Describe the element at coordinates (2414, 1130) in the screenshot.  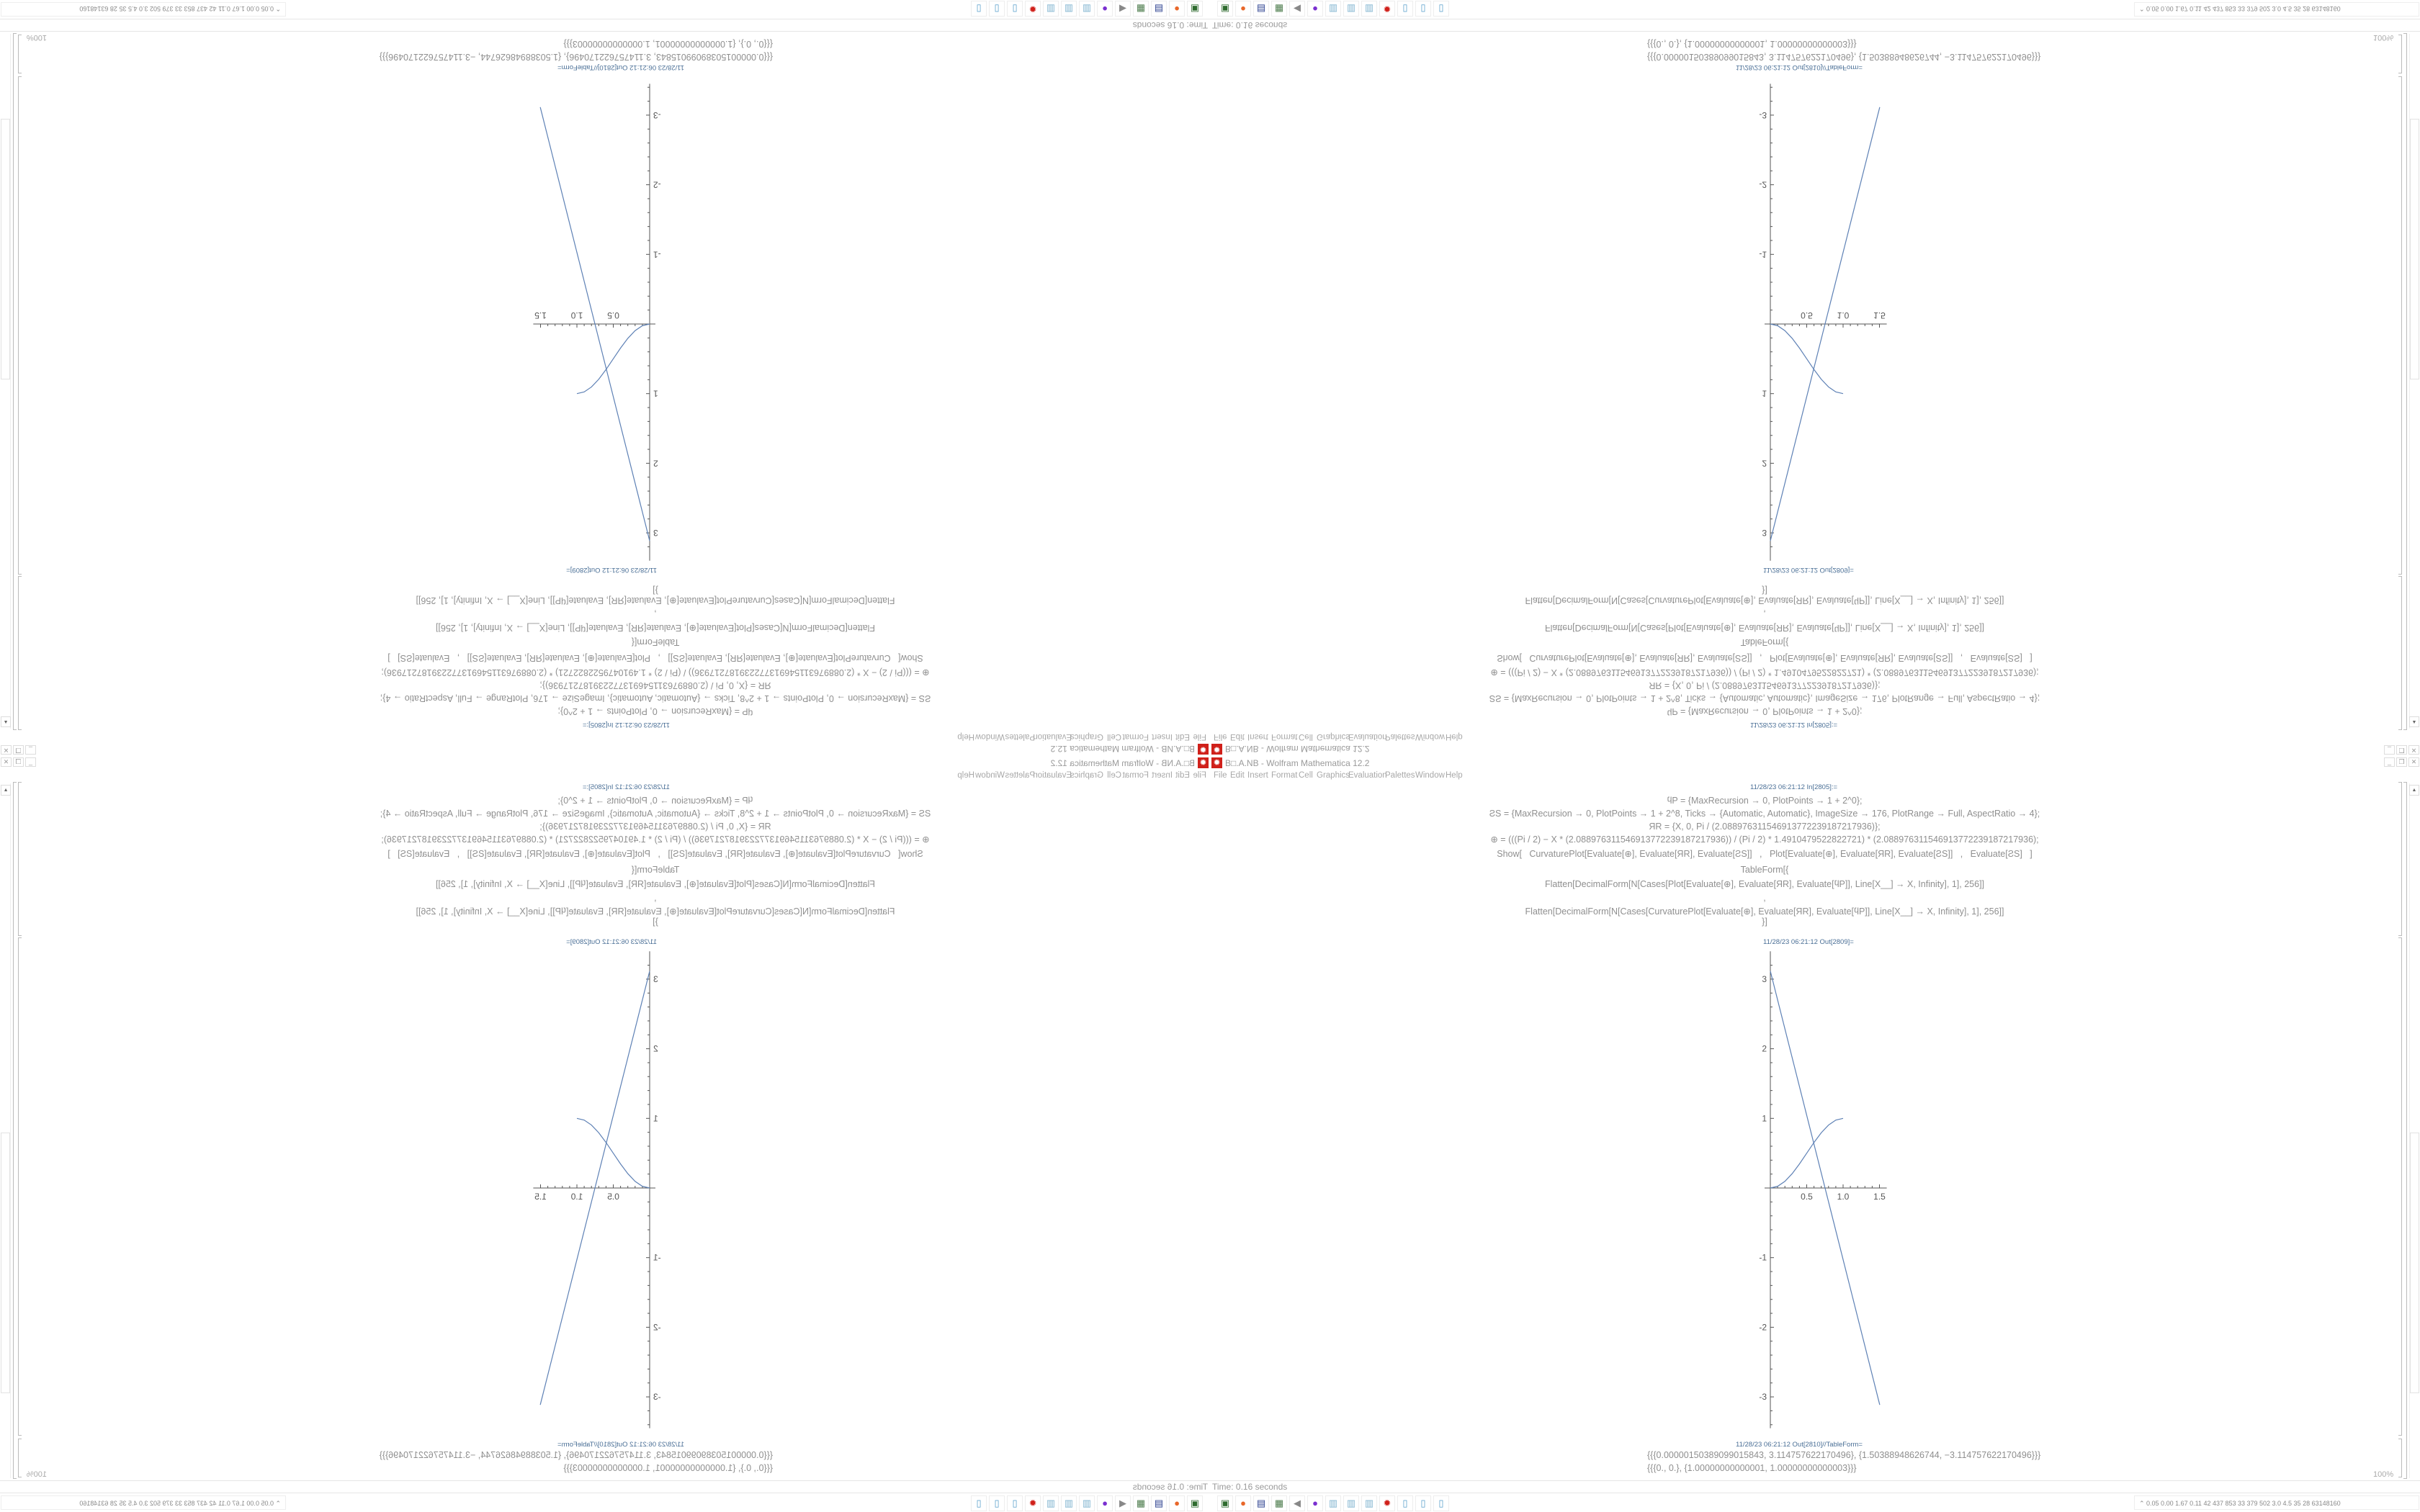
I see `vertical-scrollbar` at that location.